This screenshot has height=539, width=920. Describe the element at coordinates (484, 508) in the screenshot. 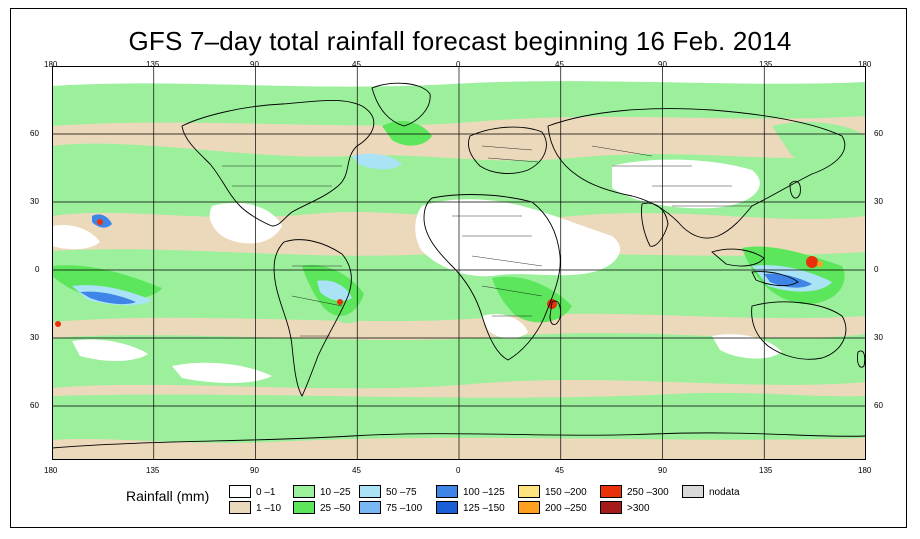

I see `legend-label: 125 –150` at that location.